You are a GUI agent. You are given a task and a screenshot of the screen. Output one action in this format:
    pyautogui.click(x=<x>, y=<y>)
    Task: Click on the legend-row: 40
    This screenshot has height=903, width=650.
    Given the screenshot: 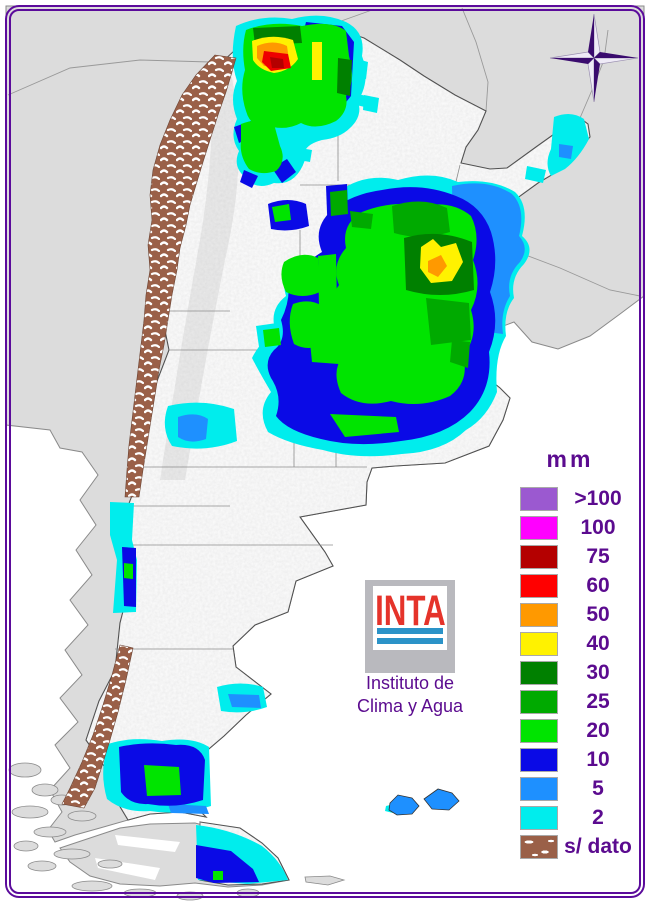 What is the action you would take?
    pyautogui.click(x=579, y=644)
    